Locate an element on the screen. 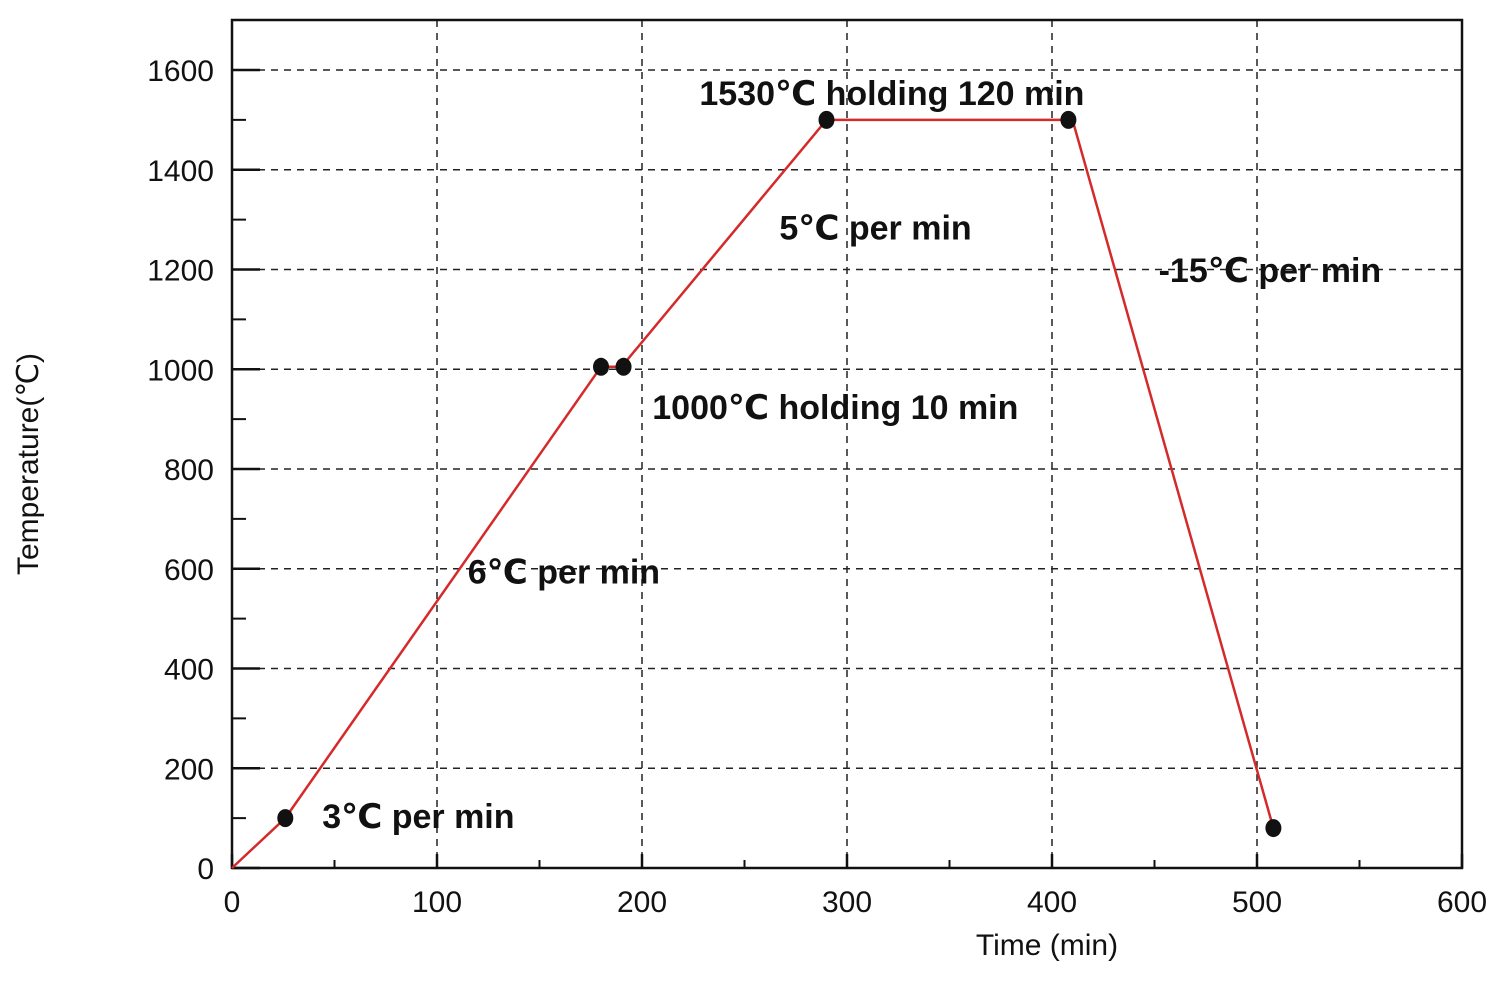  rate-annotation: 1530℃ holding 120 min is located at coordinates (891, 94).